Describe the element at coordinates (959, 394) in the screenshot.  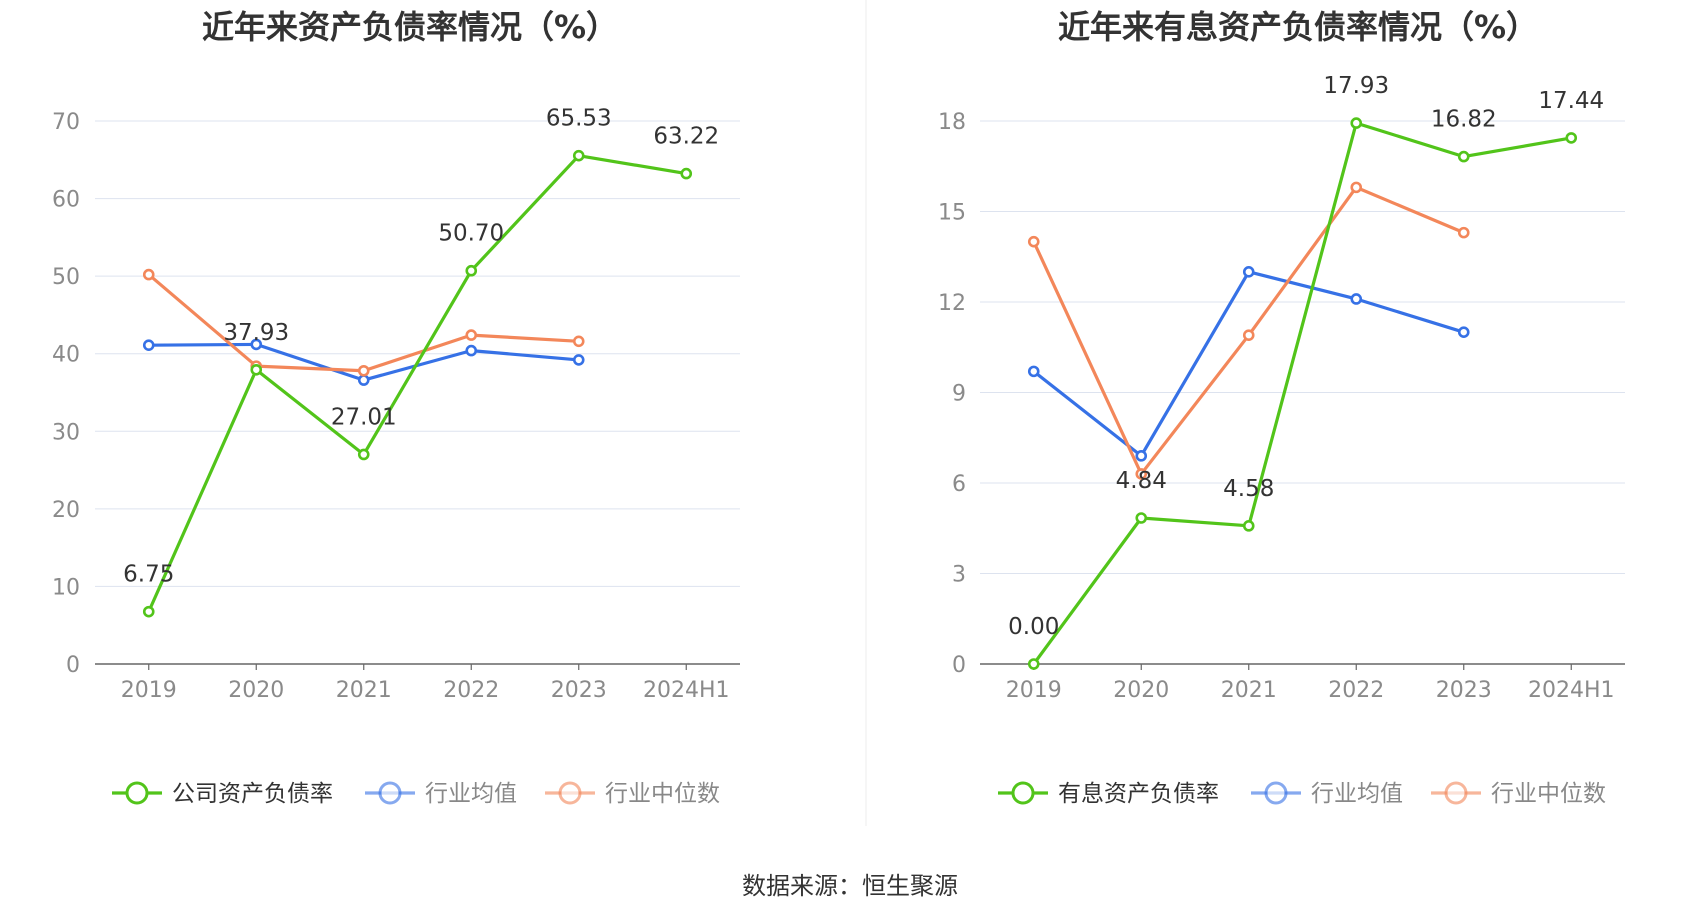
I see `y-tick-label: 9` at that location.